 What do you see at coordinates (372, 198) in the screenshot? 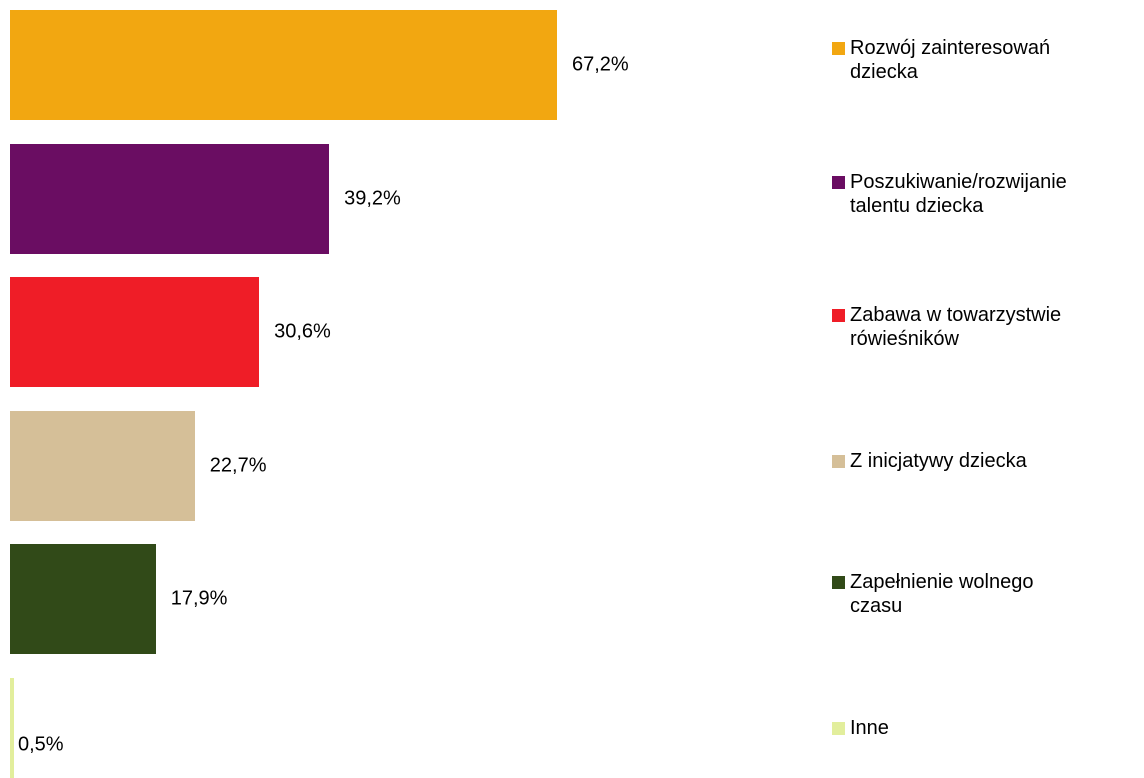
I see `value-label: 39,2%` at bounding box center [372, 198].